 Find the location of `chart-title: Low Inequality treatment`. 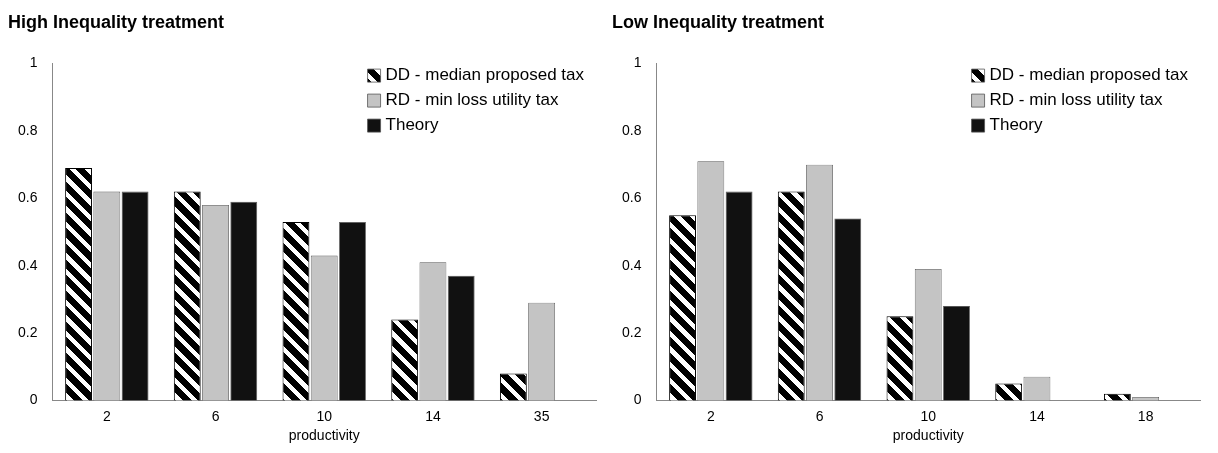

chart-title: Low Inequality treatment is located at coordinates (718, 21).